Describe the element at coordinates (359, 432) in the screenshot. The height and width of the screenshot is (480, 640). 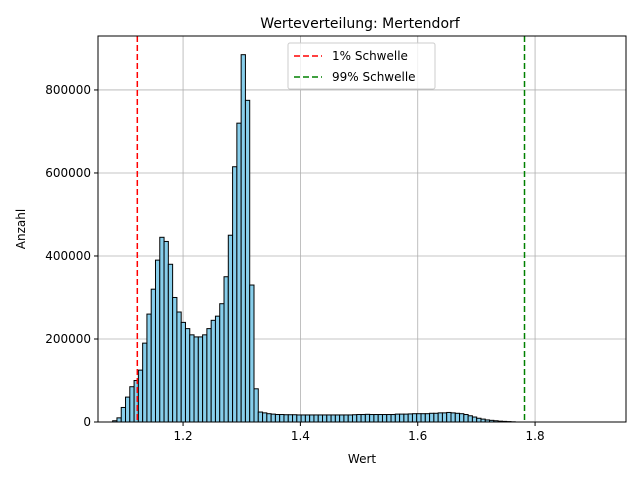
I see `x-axis-ticks: 1.2 1.4 1.6 1.8` at that location.